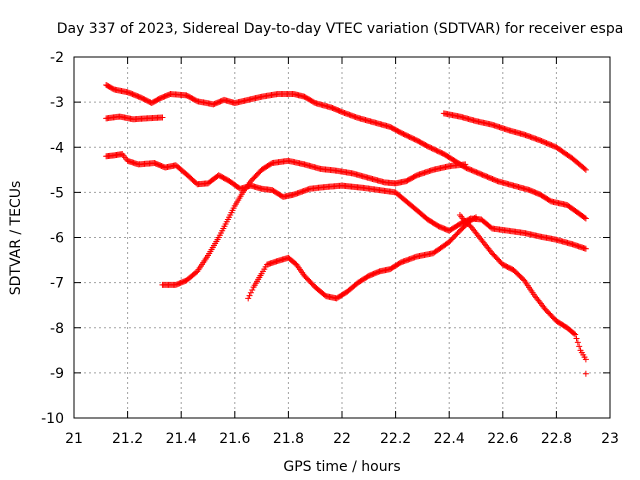 This screenshot has width=640, height=480. Describe the element at coordinates (57, 193) in the screenshot. I see `y-tick-label: -5` at that location.